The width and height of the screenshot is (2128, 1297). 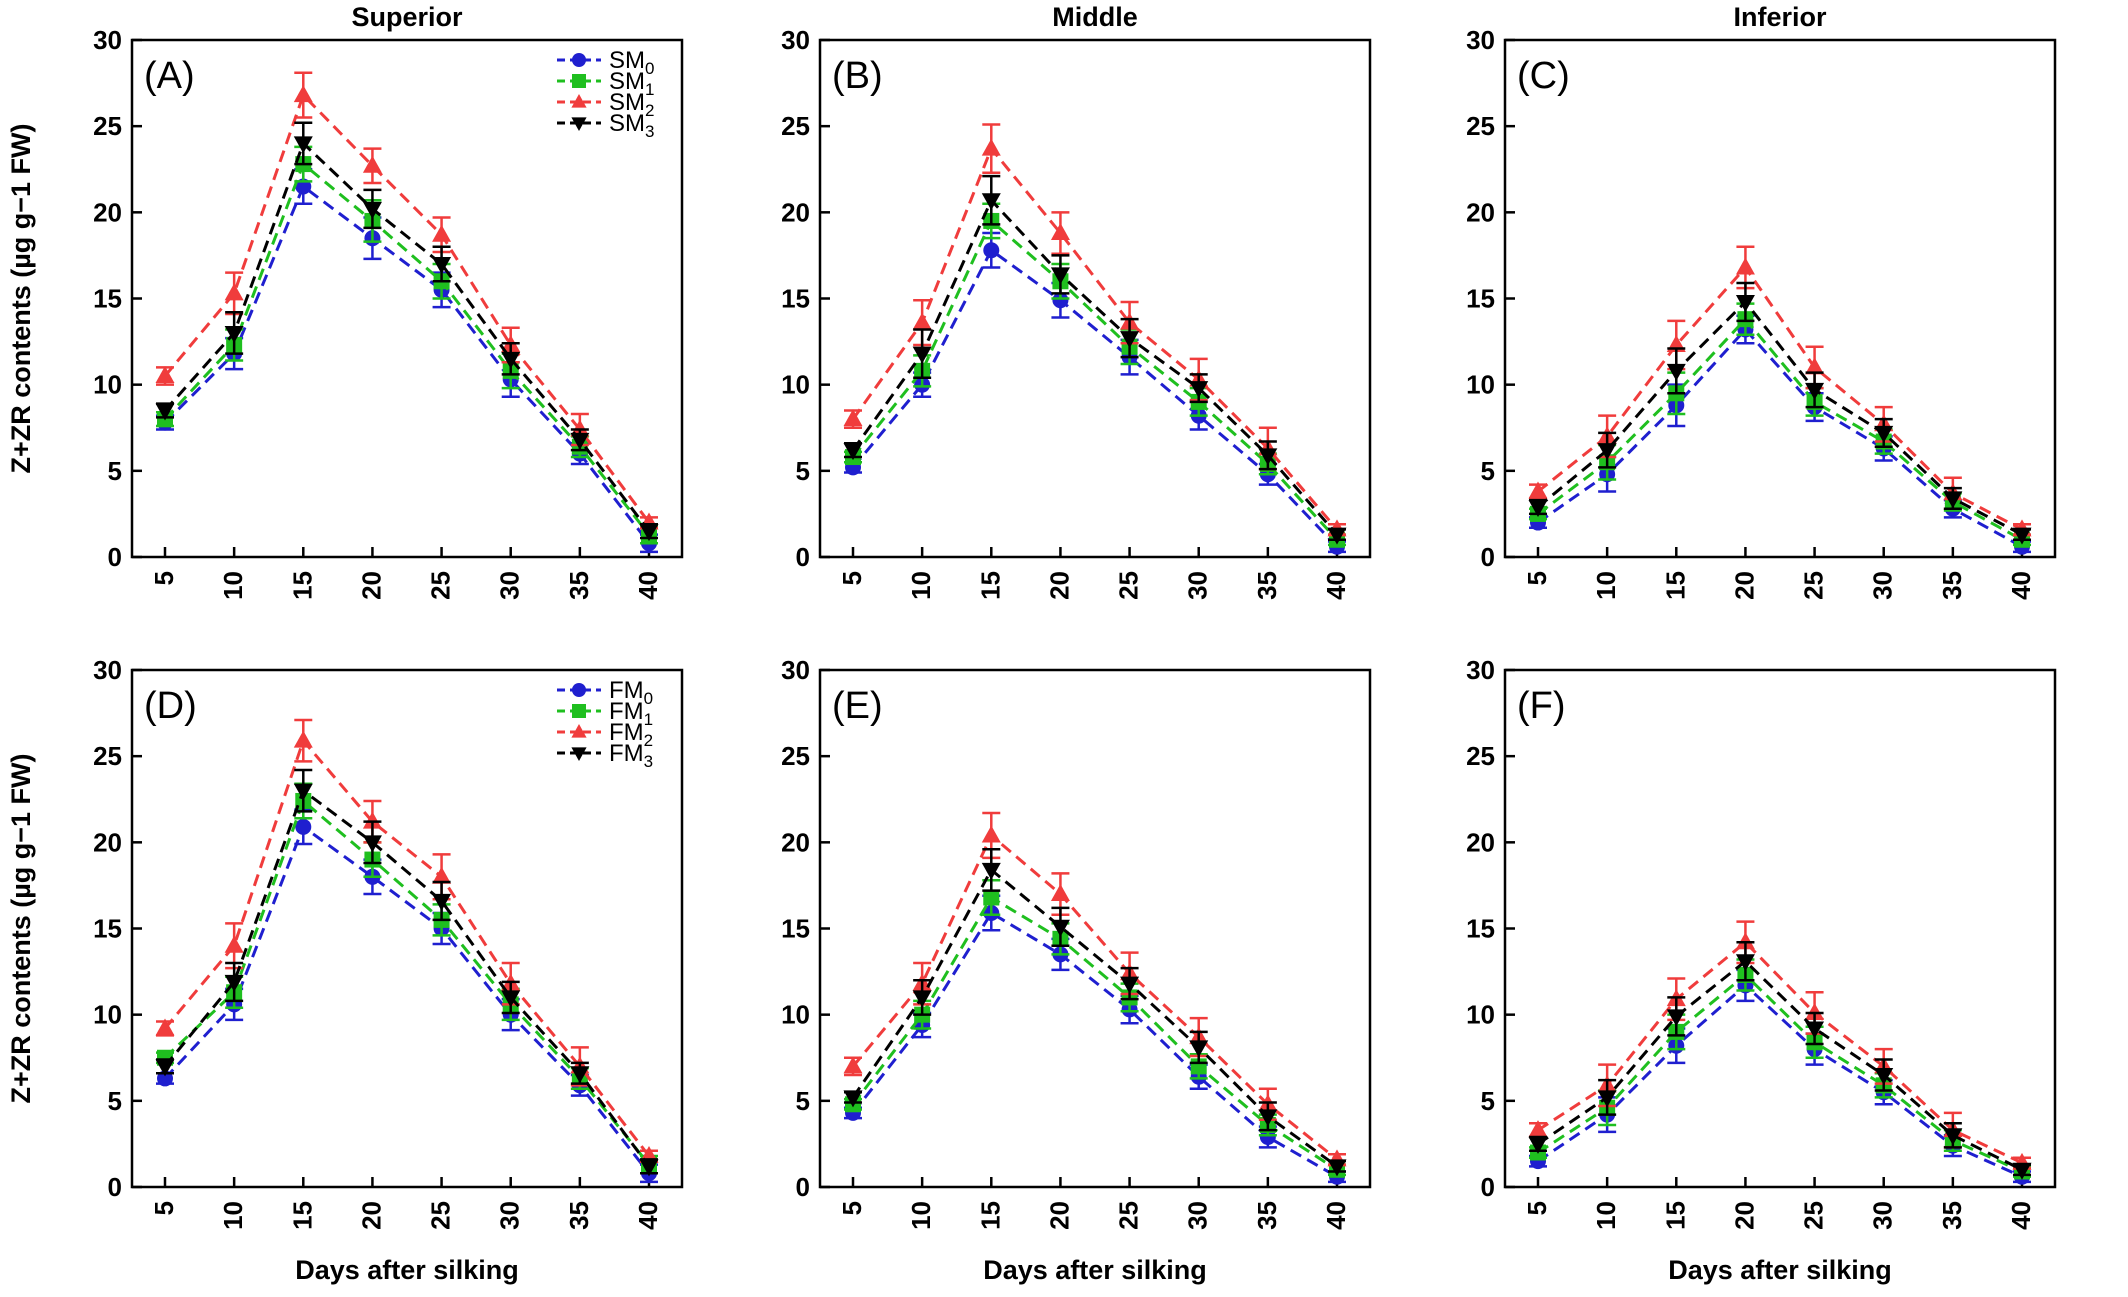 What do you see at coordinates (648, 740) in the screenshot?
I see `legend-entry-subscript: 2` at bounding box center [648, 740].